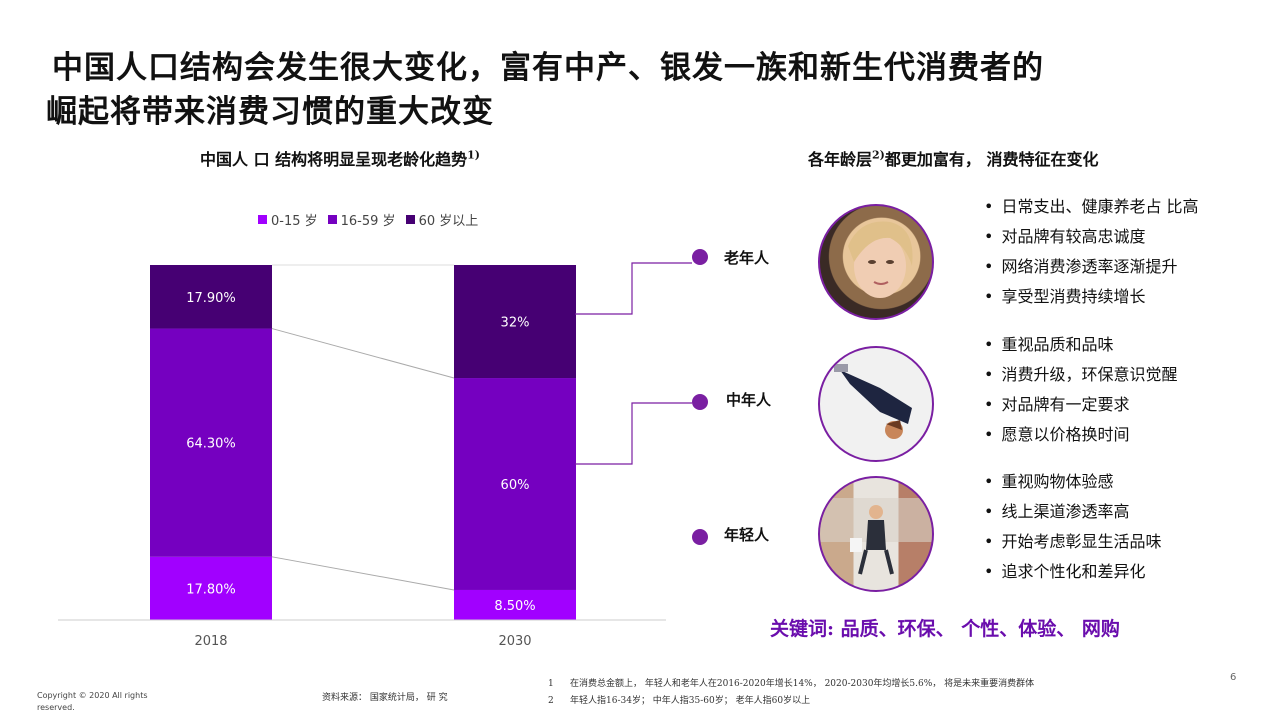 This screenshot has height=720, width=1280. I want to click on list-item: 网络消费渗透率逐渐提升, so click(1091, 267).